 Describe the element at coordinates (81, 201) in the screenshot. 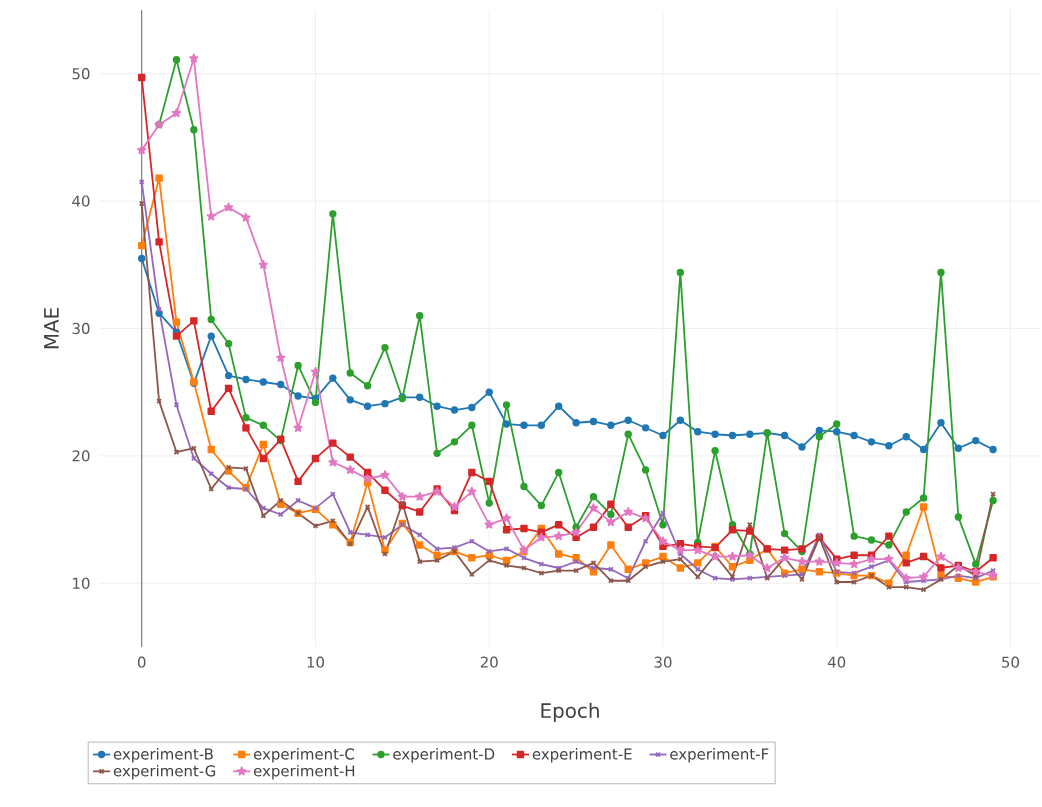

I see `y-tick-label: 40` at that location.